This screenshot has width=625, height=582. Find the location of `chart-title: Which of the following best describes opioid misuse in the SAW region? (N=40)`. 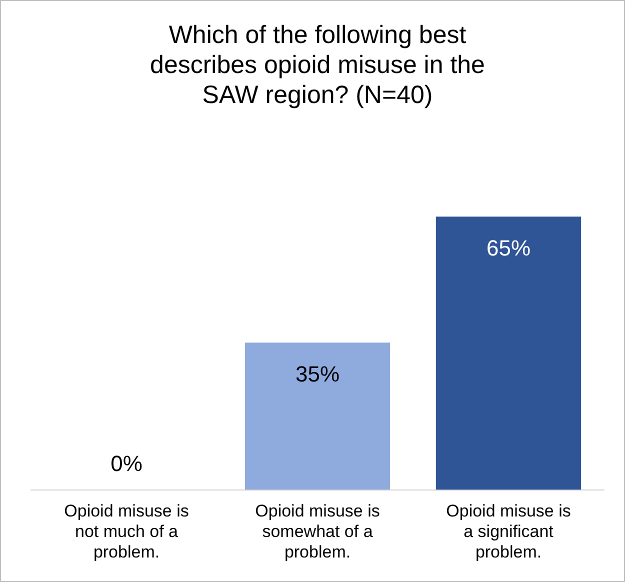

chart-title: Which of the following best describes opioid misuse in the SAW region? (N=40) is located at coordinates (317, 64).